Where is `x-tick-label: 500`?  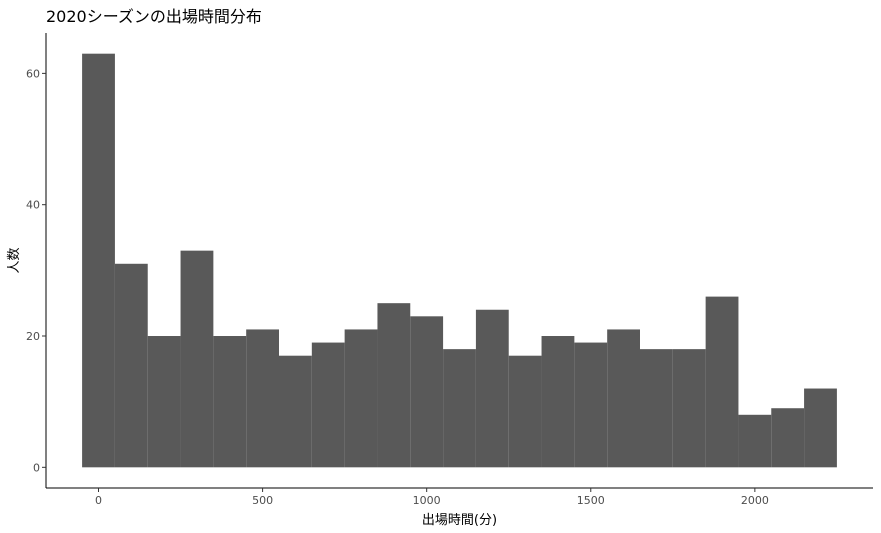
x-tick-label: 500 is located at coordinates (262, 500).